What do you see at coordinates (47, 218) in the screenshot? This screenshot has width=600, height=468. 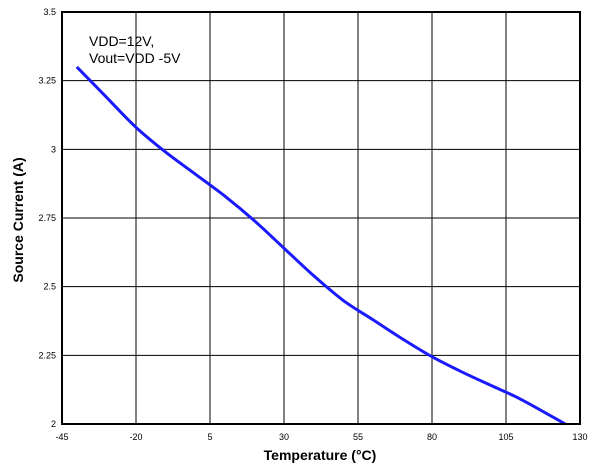 I see `y-tick-label: 2.75` at bounding box center [47, 218].